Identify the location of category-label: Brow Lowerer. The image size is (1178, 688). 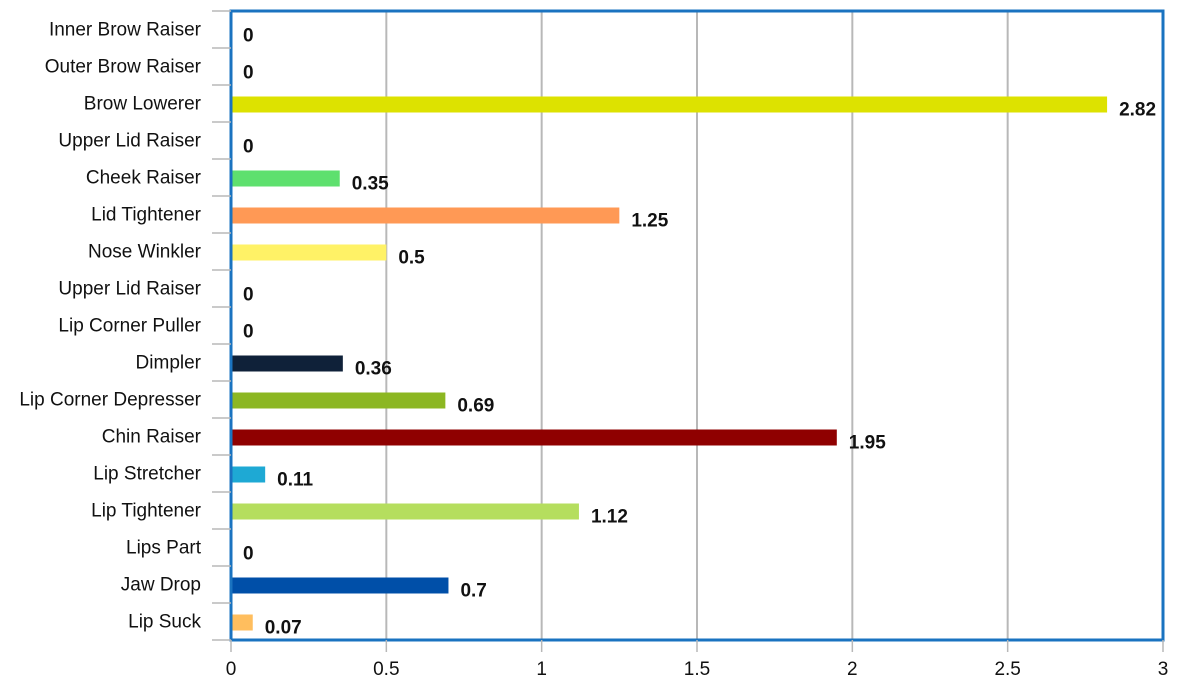
(143, 104).